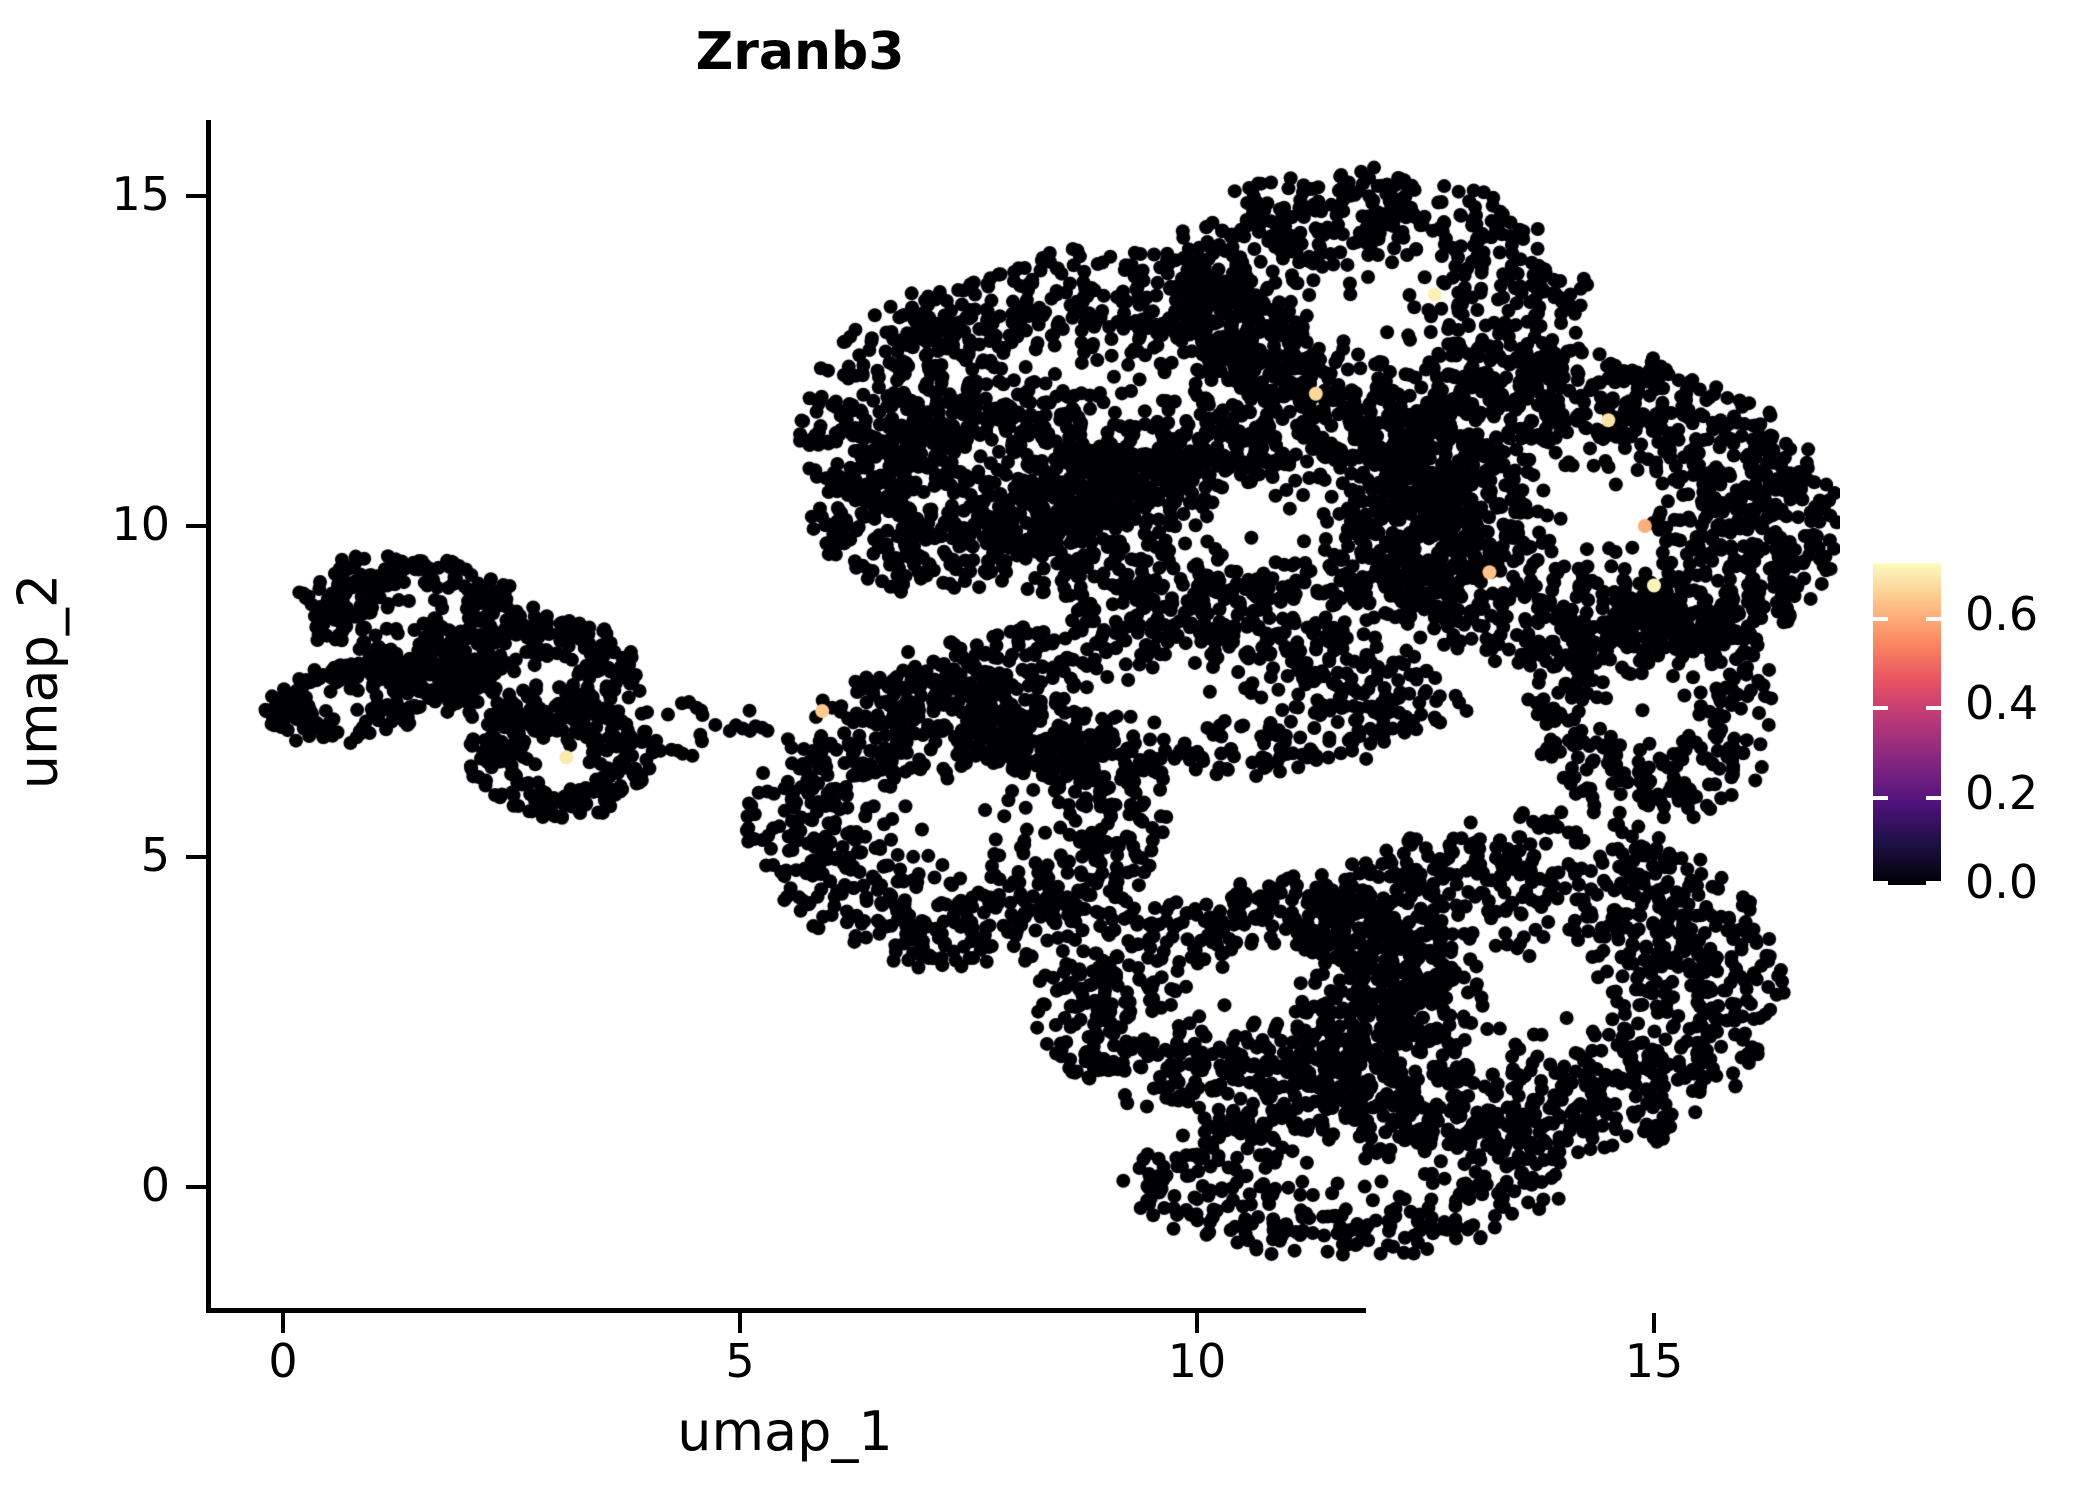 The height and width of the screenshot is (1500, 2100). I want to click on y-axis-title: umap_2, so click(38, 681).